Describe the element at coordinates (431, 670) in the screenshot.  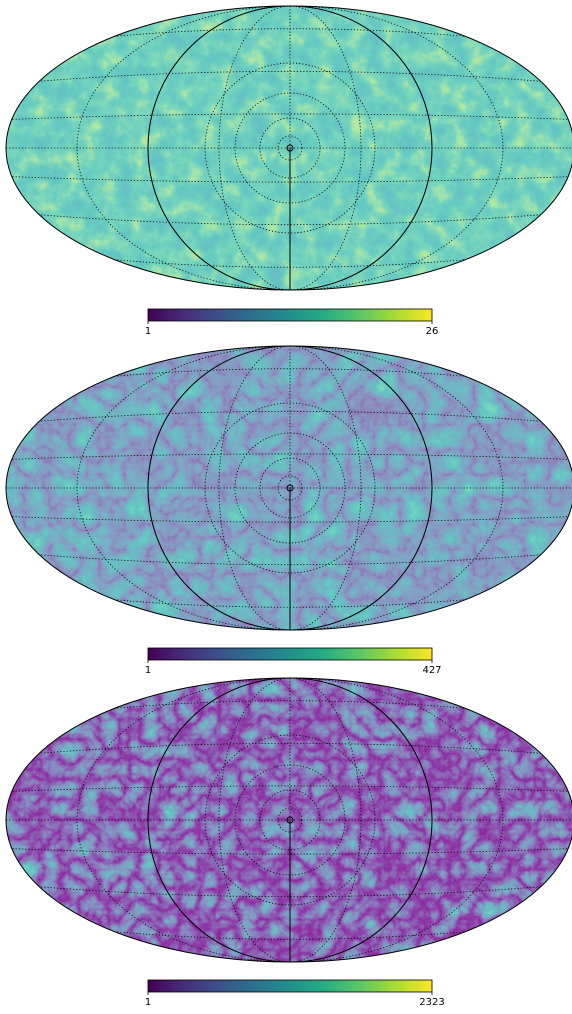
I see `colorbar-tick-label: 427` at that location.